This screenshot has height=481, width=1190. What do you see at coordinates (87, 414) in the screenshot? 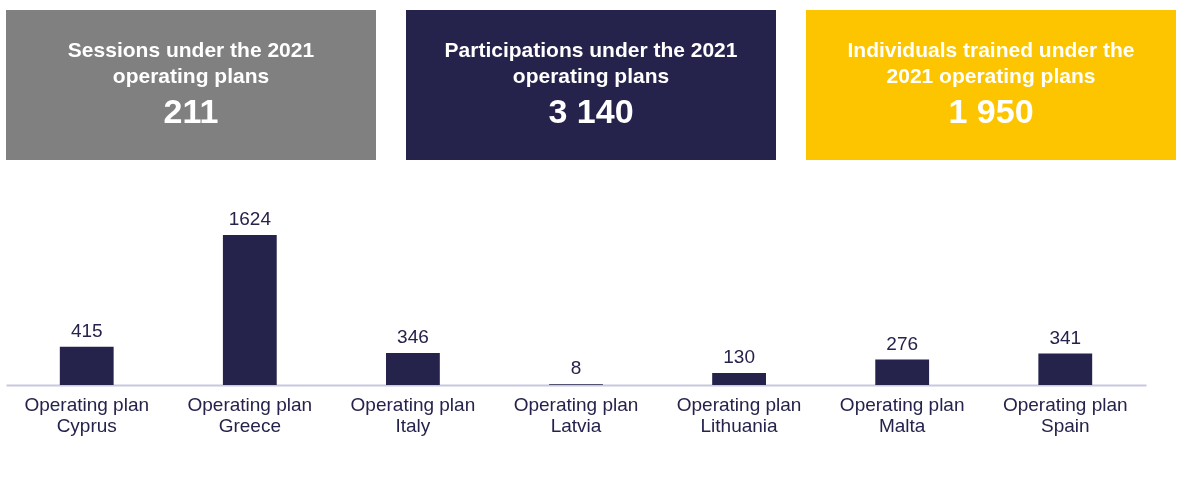
I see `x-tick-label: Operating plan Cyprus` at bounding box center [87, 414].